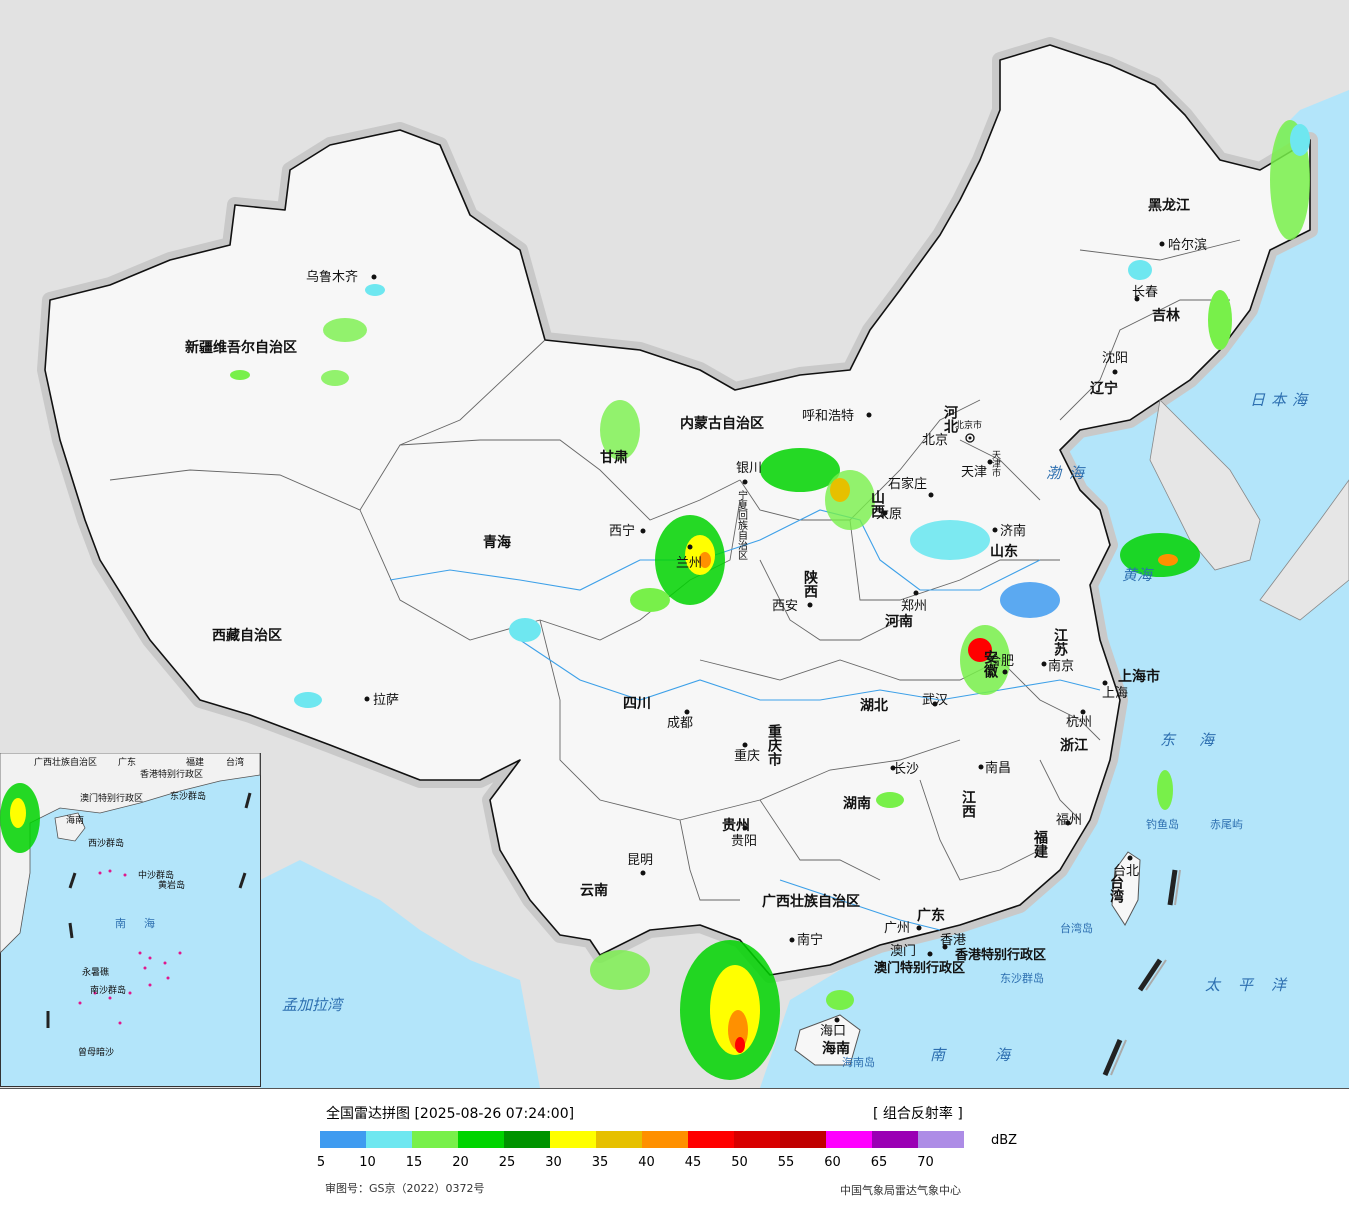 Image resolution: width=1349 pixels, height=1208 pixels. What do you see at coordinates (919, 968) in the screenshot?
I see `city-macao-sar: 澳门特别行政区` at bounding box center [919, 968].